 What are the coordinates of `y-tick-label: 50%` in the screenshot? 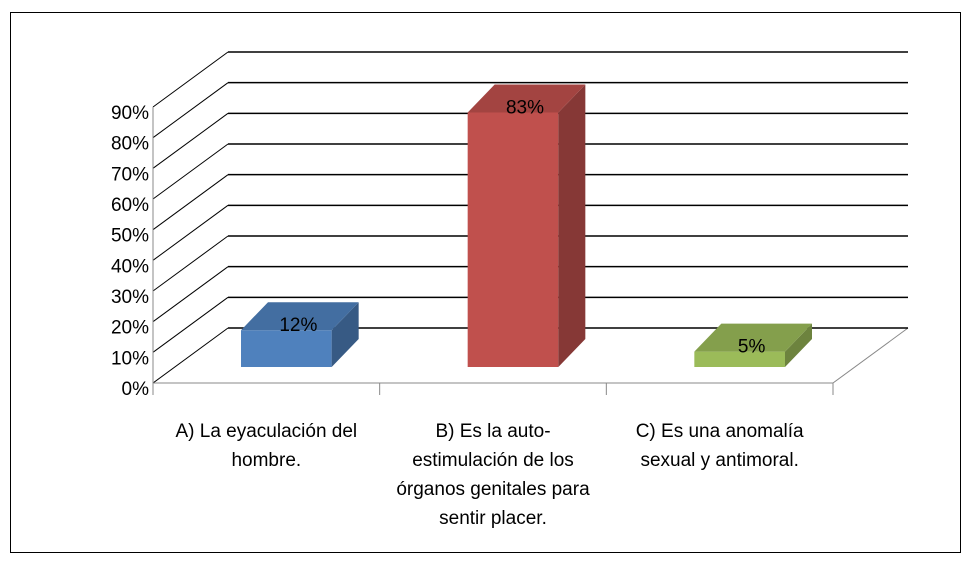 It's located at (130, 236).